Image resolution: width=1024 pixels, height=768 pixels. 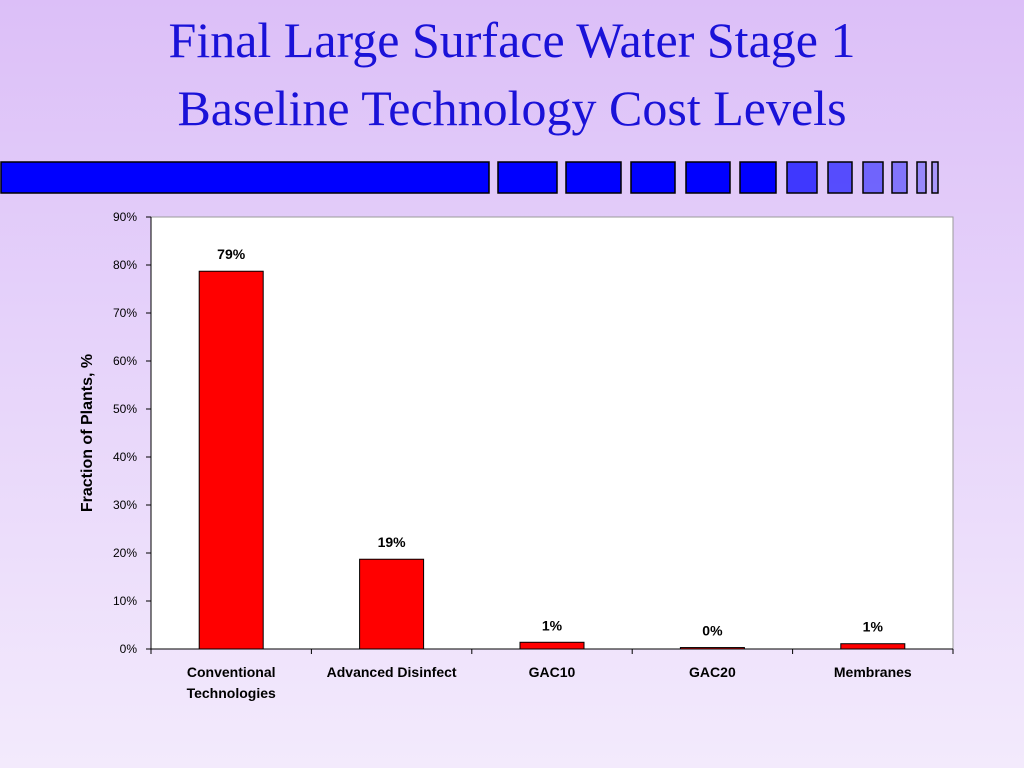 I want to click on y-tick-label: 90%, so click(x=125, y=217).